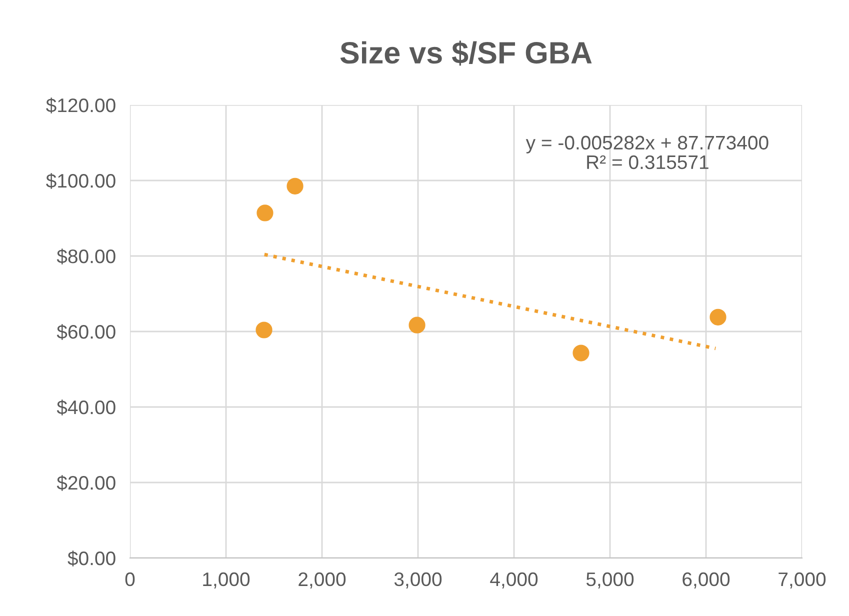  Describe the element at coordinates (514, 580) in the screenshot. I see `x-tick-label: 4,000` at that location.